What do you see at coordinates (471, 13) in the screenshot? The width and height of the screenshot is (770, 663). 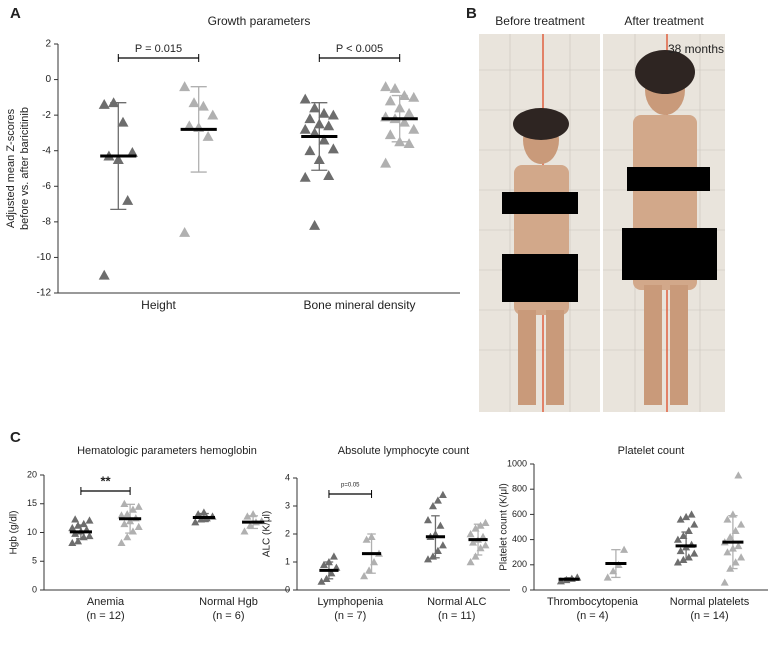 I see `panel-label: B` at bounding box center [471, 13].